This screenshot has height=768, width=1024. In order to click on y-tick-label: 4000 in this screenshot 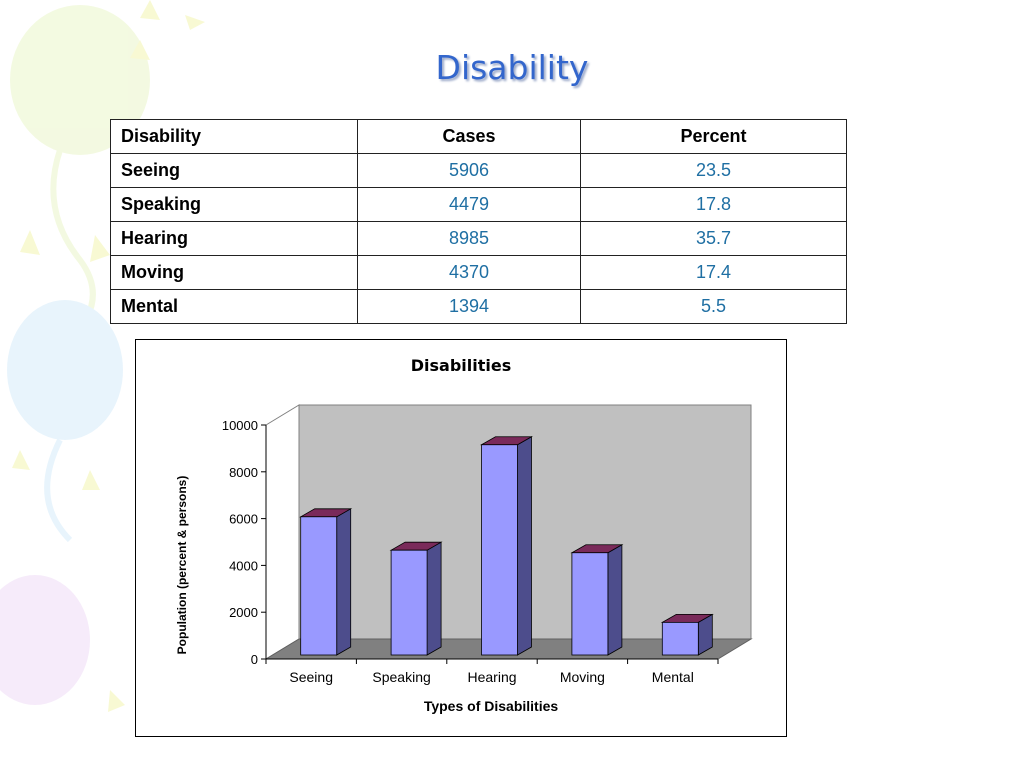, I will do `click(243, 565)`.